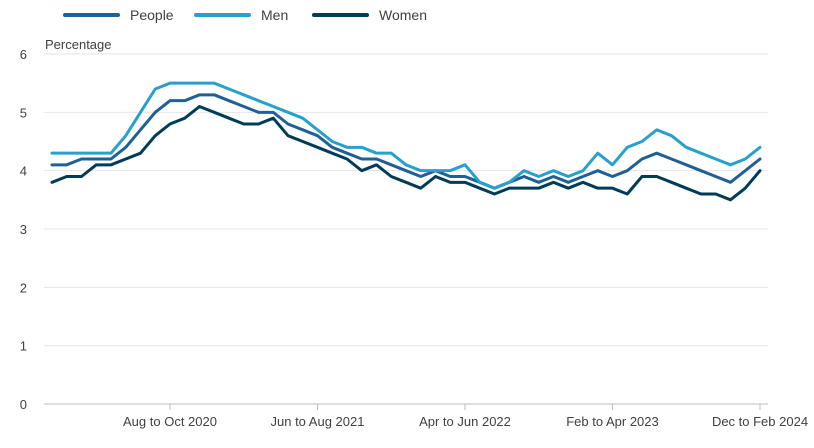  What do you see at coordinates (245, 15) in the screenshot?
I see `legend: People Men Women` at bounding box center [245, 15].